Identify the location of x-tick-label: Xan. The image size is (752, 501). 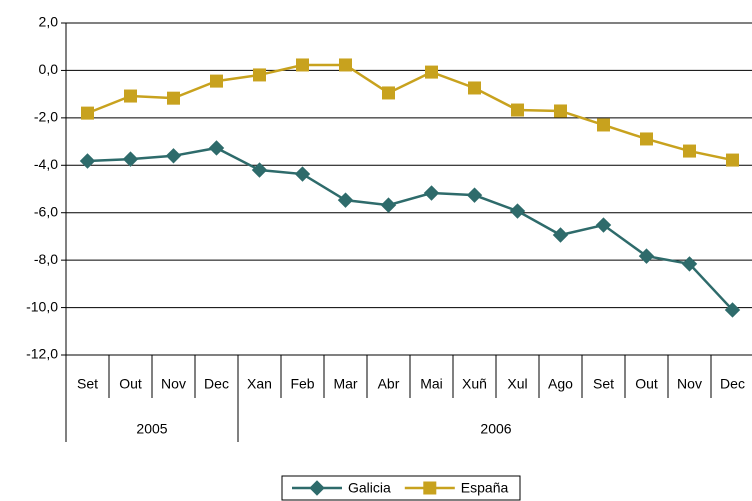
(259, 384).